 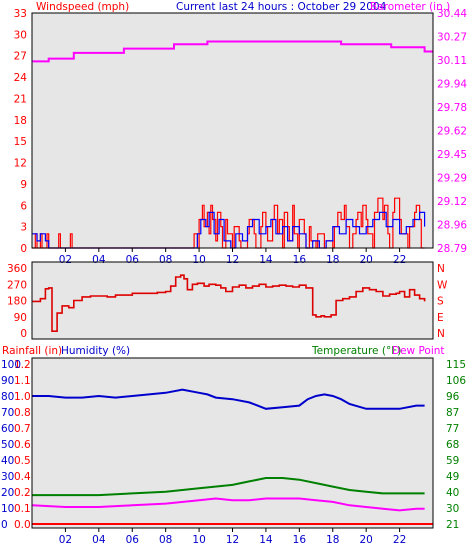 I want to click on humidity-tick-label: 40, so click(x=7, y=461).